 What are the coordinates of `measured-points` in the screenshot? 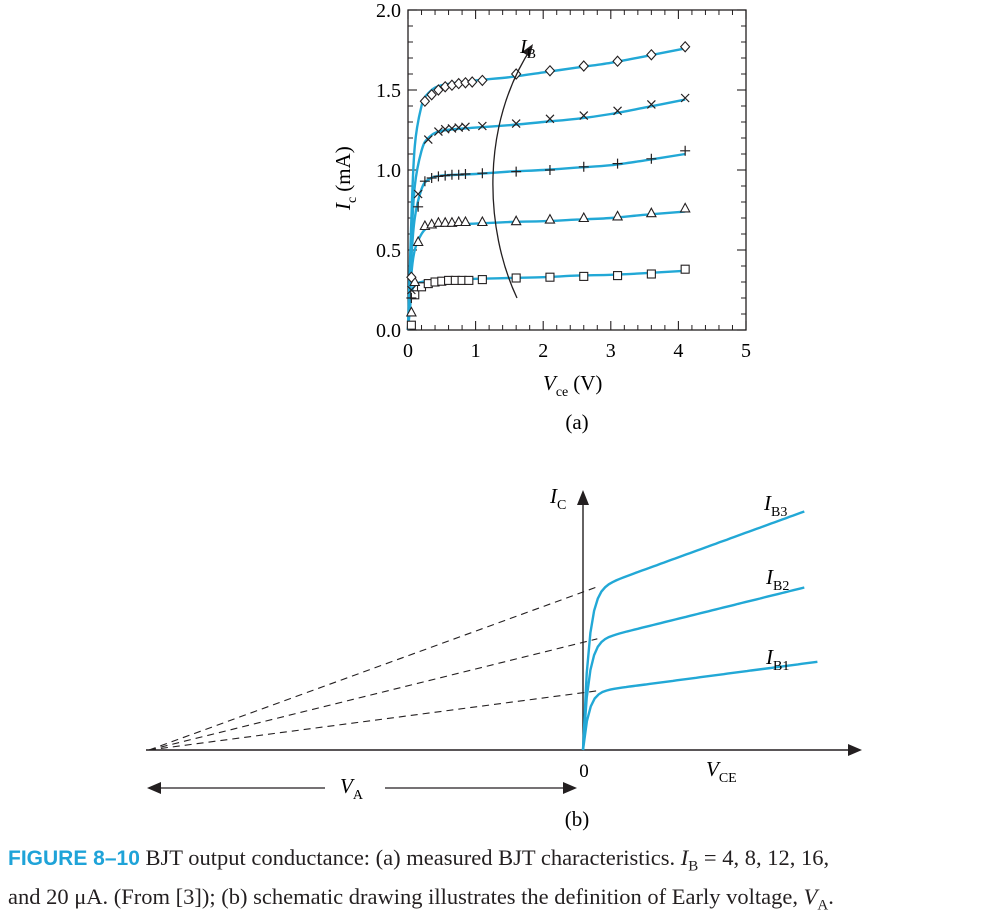 It's located at (548, 185).